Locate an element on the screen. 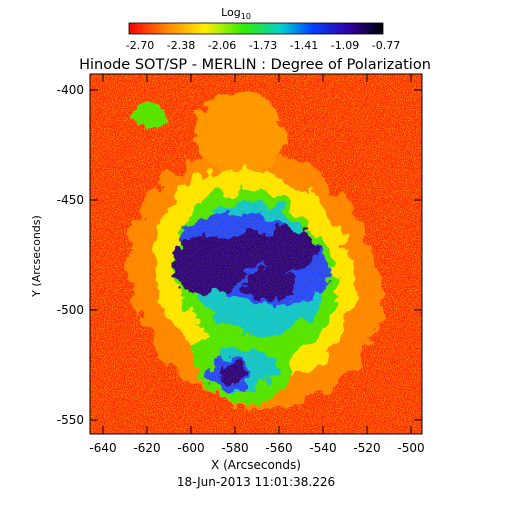 The width and height of the screenshot is (510, 512). colorbar-tick-label: -1.73 is located at coordinates (263, 45).